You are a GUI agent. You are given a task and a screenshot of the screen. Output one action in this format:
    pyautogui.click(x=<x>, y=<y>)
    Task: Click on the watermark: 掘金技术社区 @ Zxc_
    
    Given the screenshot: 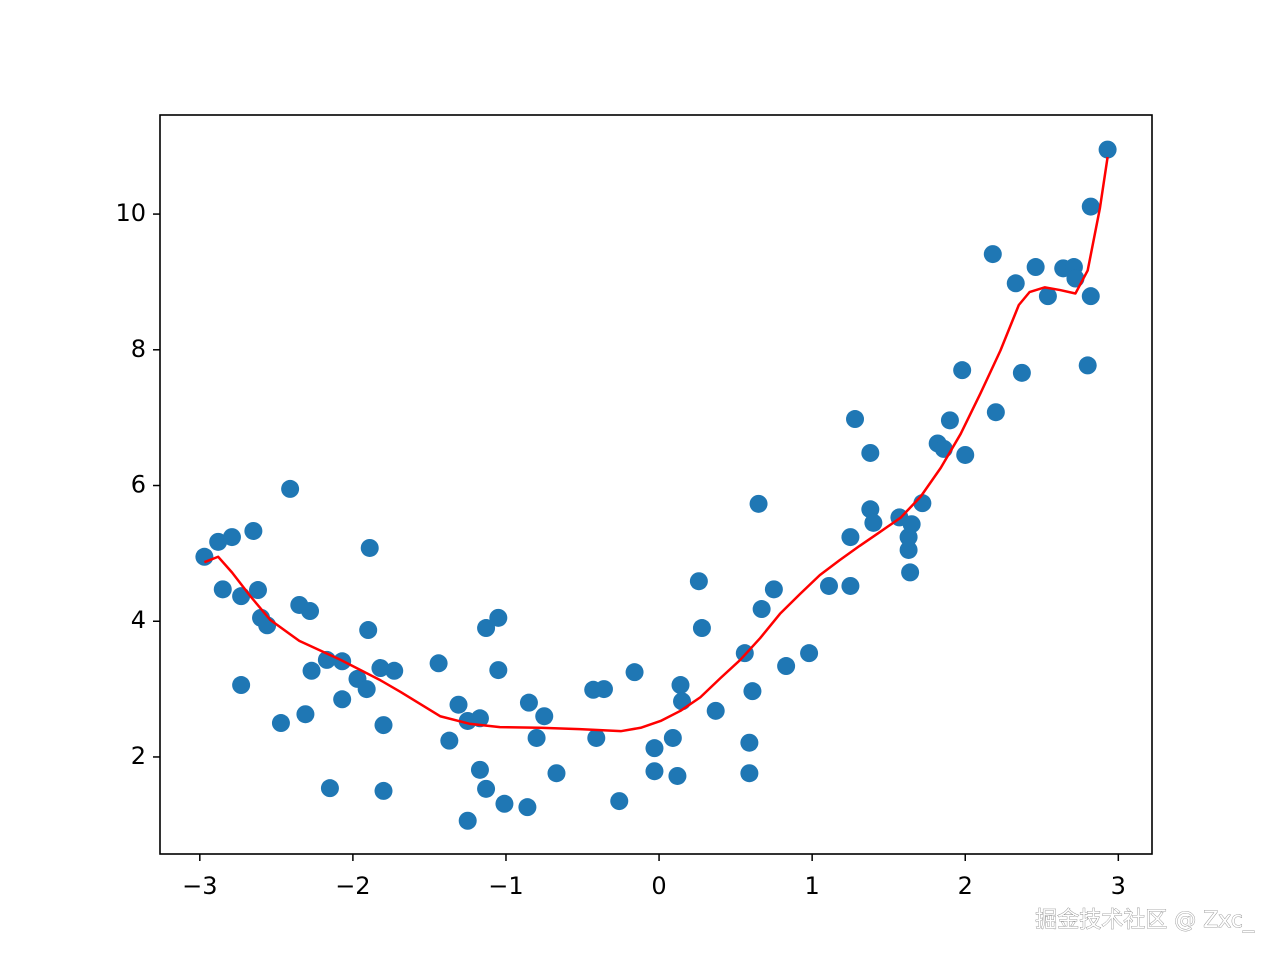 What is the action you would take?
    pyautogui.click(x=1145, y=920)
    